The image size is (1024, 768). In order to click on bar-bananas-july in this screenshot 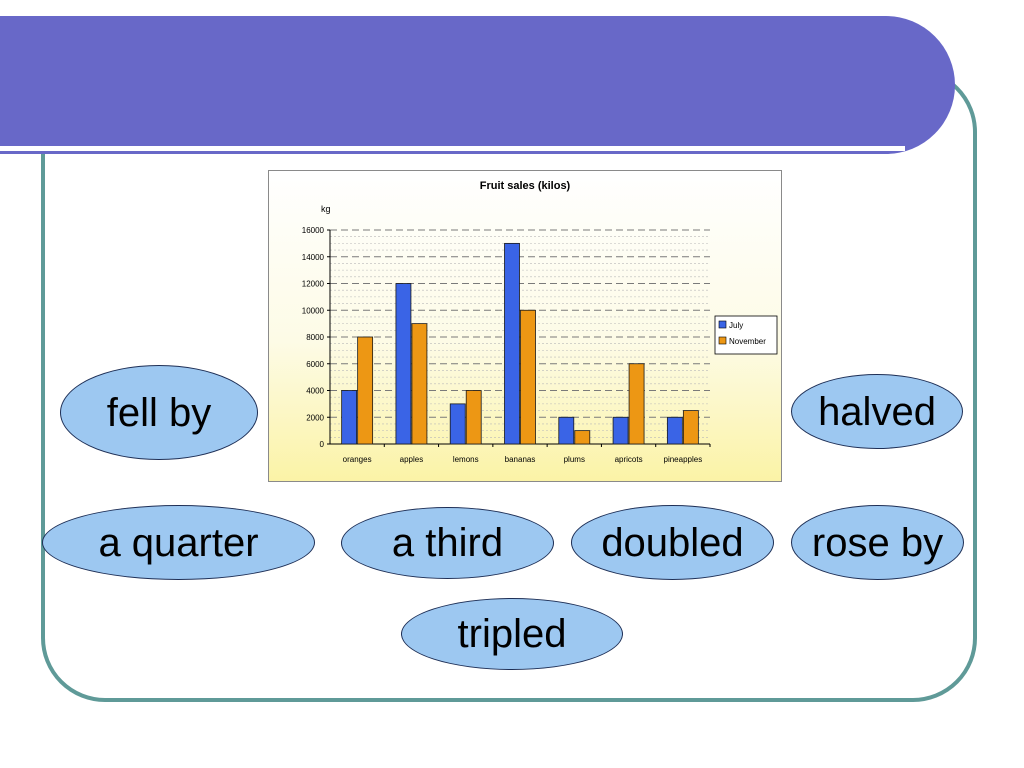, I will do `click(512, 343)`.